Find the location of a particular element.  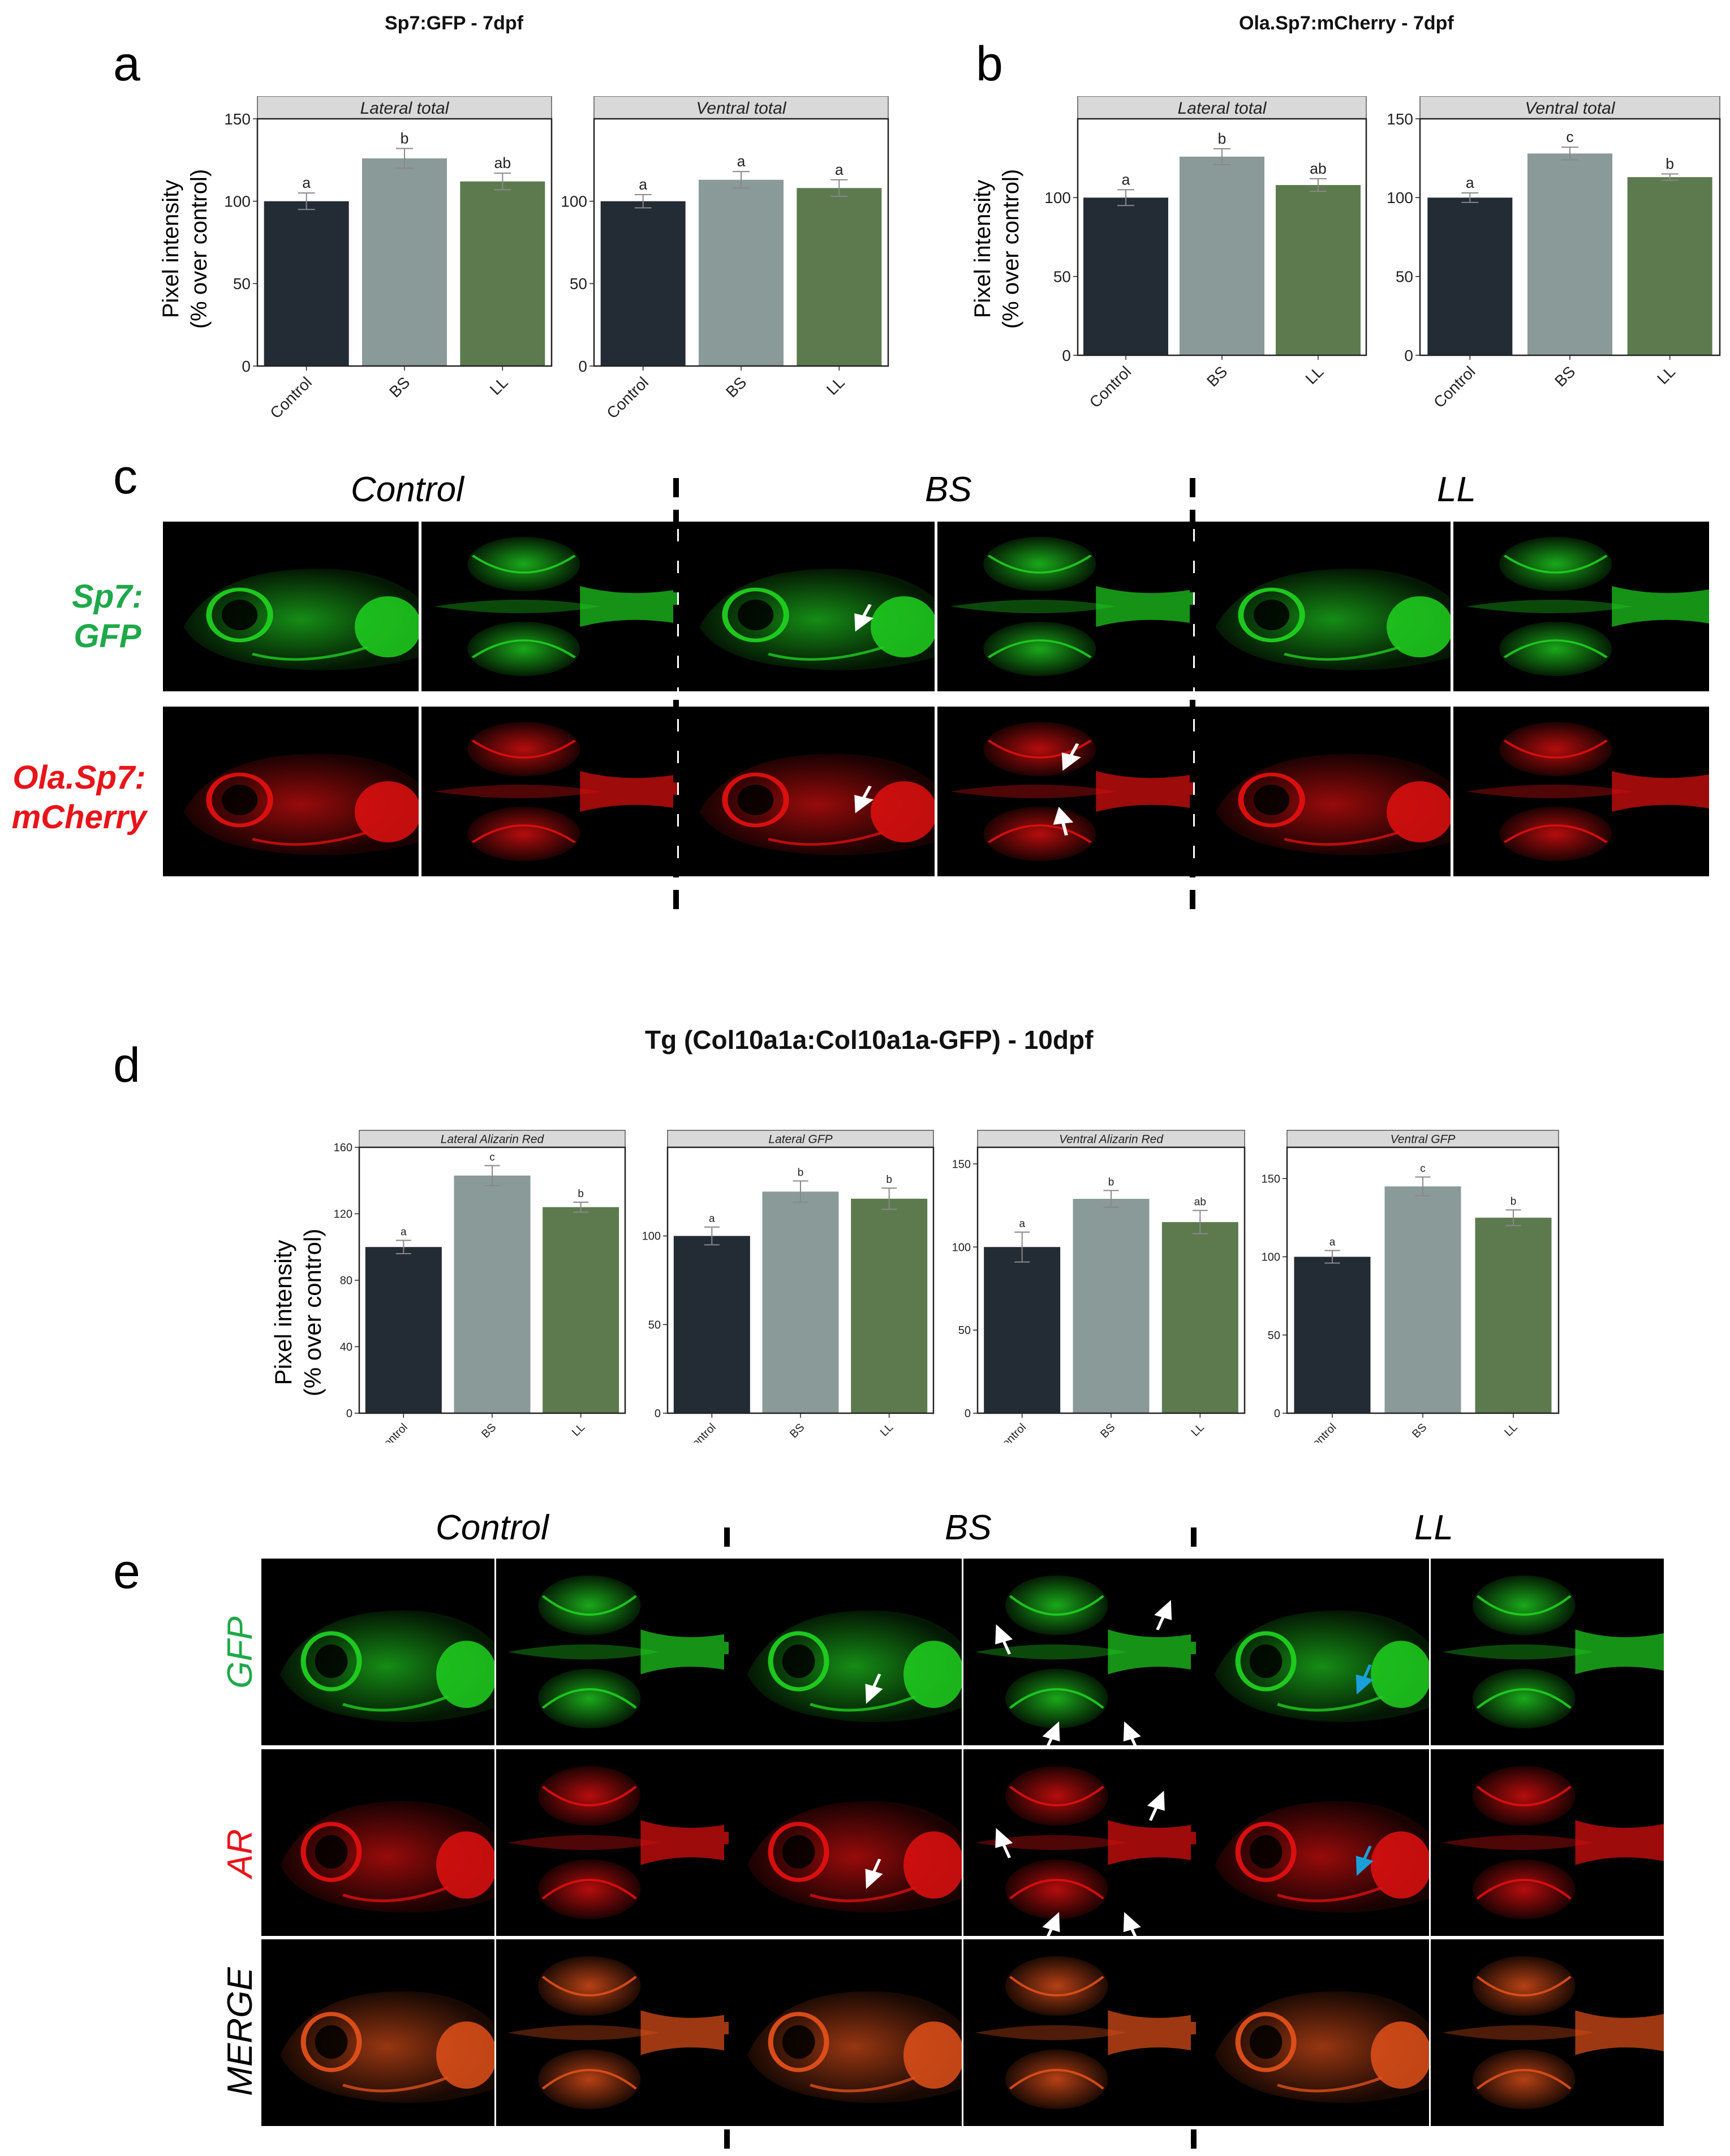

chart-b-lateral: Lateral total 0 50 100 a Control b BS ab LL is located at coordinates (1205, 253).